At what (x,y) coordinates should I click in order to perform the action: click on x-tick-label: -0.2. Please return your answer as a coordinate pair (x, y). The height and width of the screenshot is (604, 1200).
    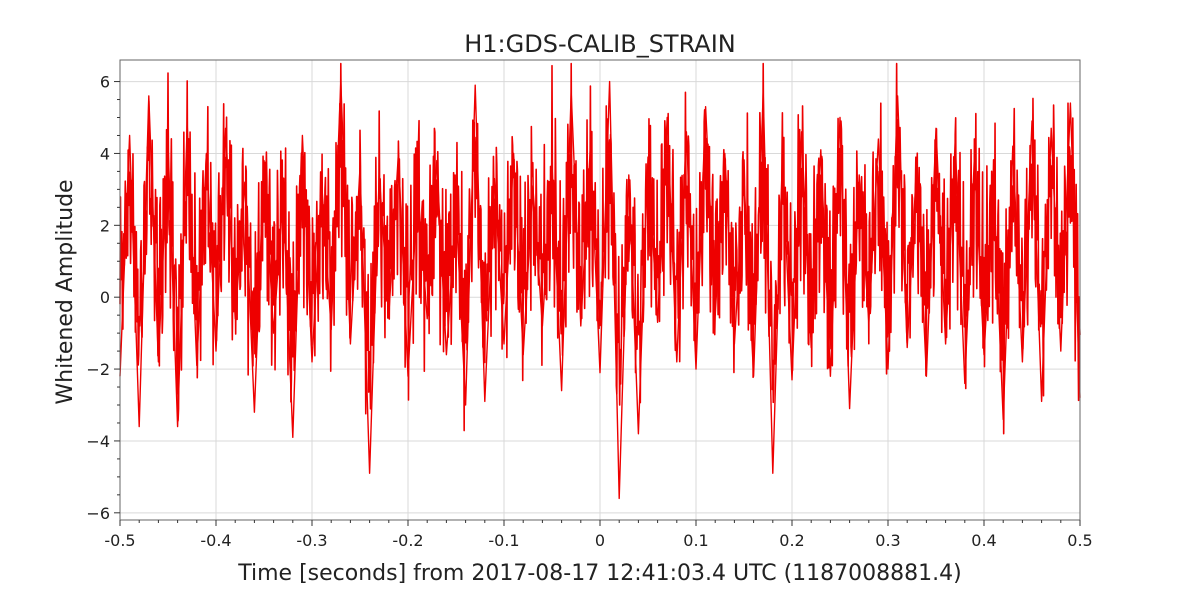
    Looking at the image, I should click on (407, 540).